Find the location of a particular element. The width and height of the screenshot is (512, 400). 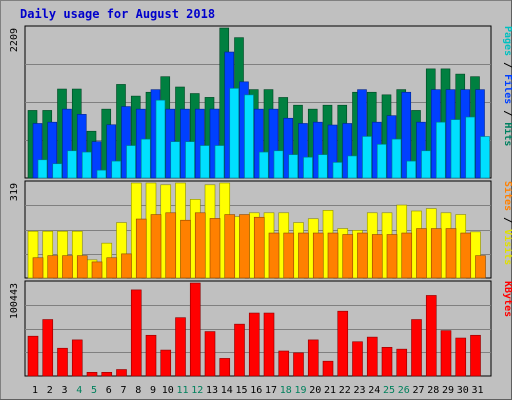

axis-legend-hits-files-pages: Pages / Files / Hits is located at coordinates (507, 86).